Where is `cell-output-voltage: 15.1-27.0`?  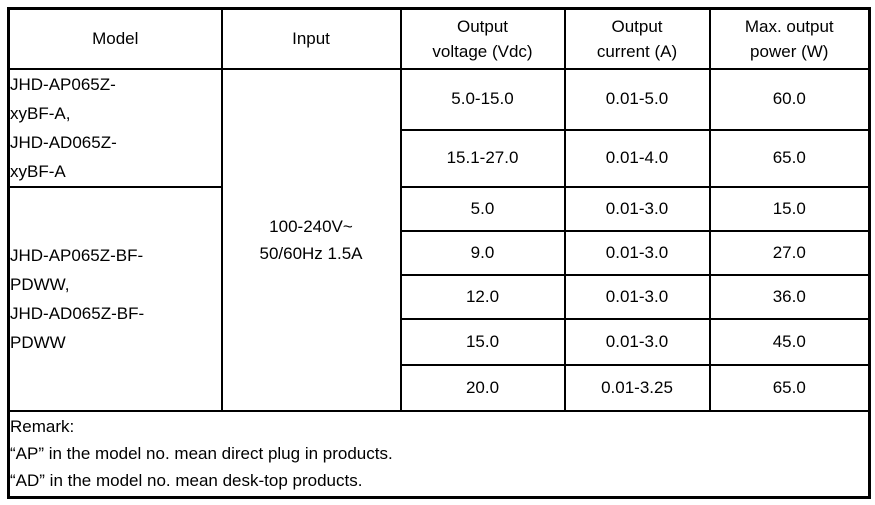 cell-output-voltage: 15.1-27.0 is located at coordinates (482, 158).